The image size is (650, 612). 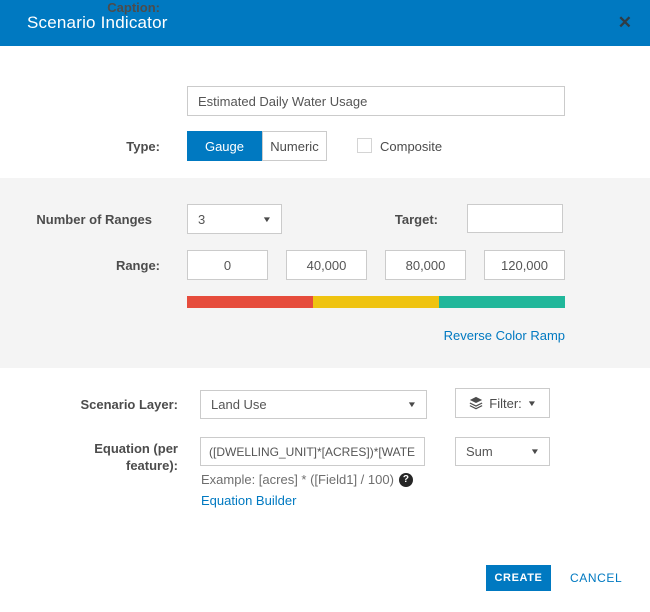 What do you see at coordinates (89, 457) in the screenshot?
I see `equation-label: Equation (per feature):` at bounding box center [89, 457].